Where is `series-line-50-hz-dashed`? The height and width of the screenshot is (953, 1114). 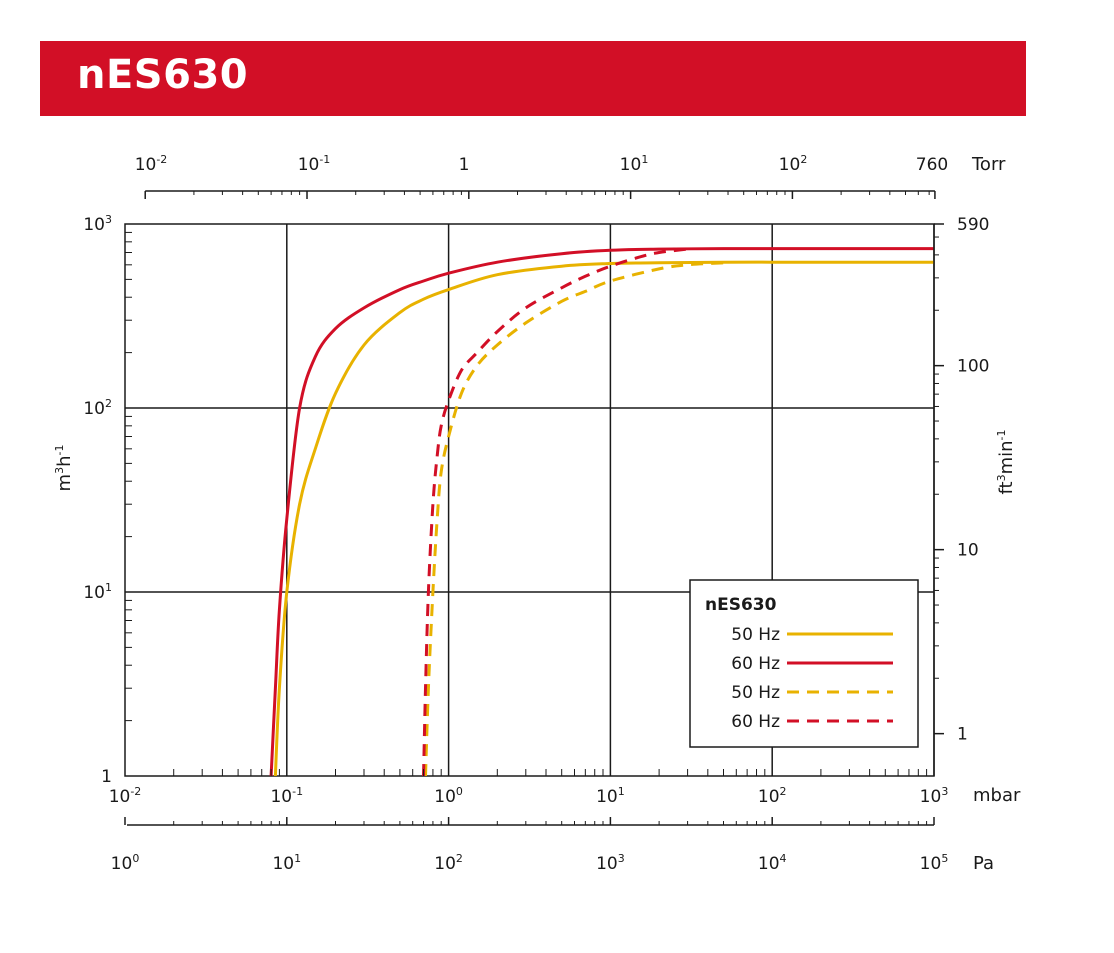 series-line-50-hz-dashed is located at coordinates (574, 518).